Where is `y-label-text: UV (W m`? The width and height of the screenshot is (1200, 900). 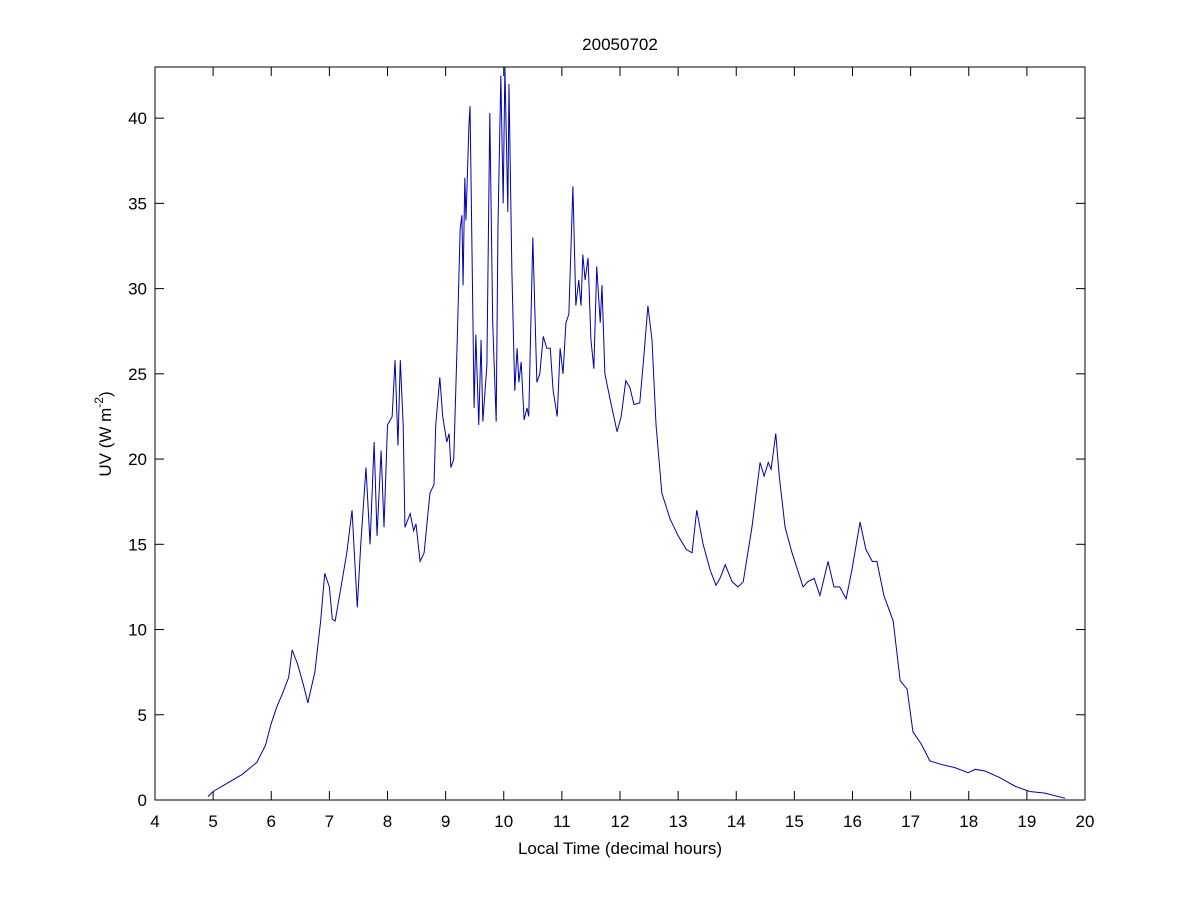 y-label-text: UV (W m is located at coordinates (105, 442).